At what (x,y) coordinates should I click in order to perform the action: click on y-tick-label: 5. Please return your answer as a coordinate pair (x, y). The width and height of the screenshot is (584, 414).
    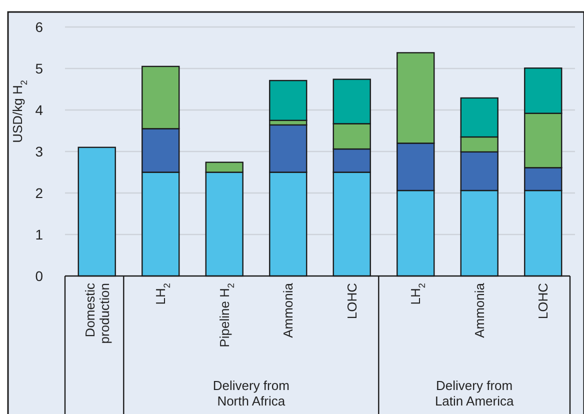
    Looking at the image, I should click on (39, 68).